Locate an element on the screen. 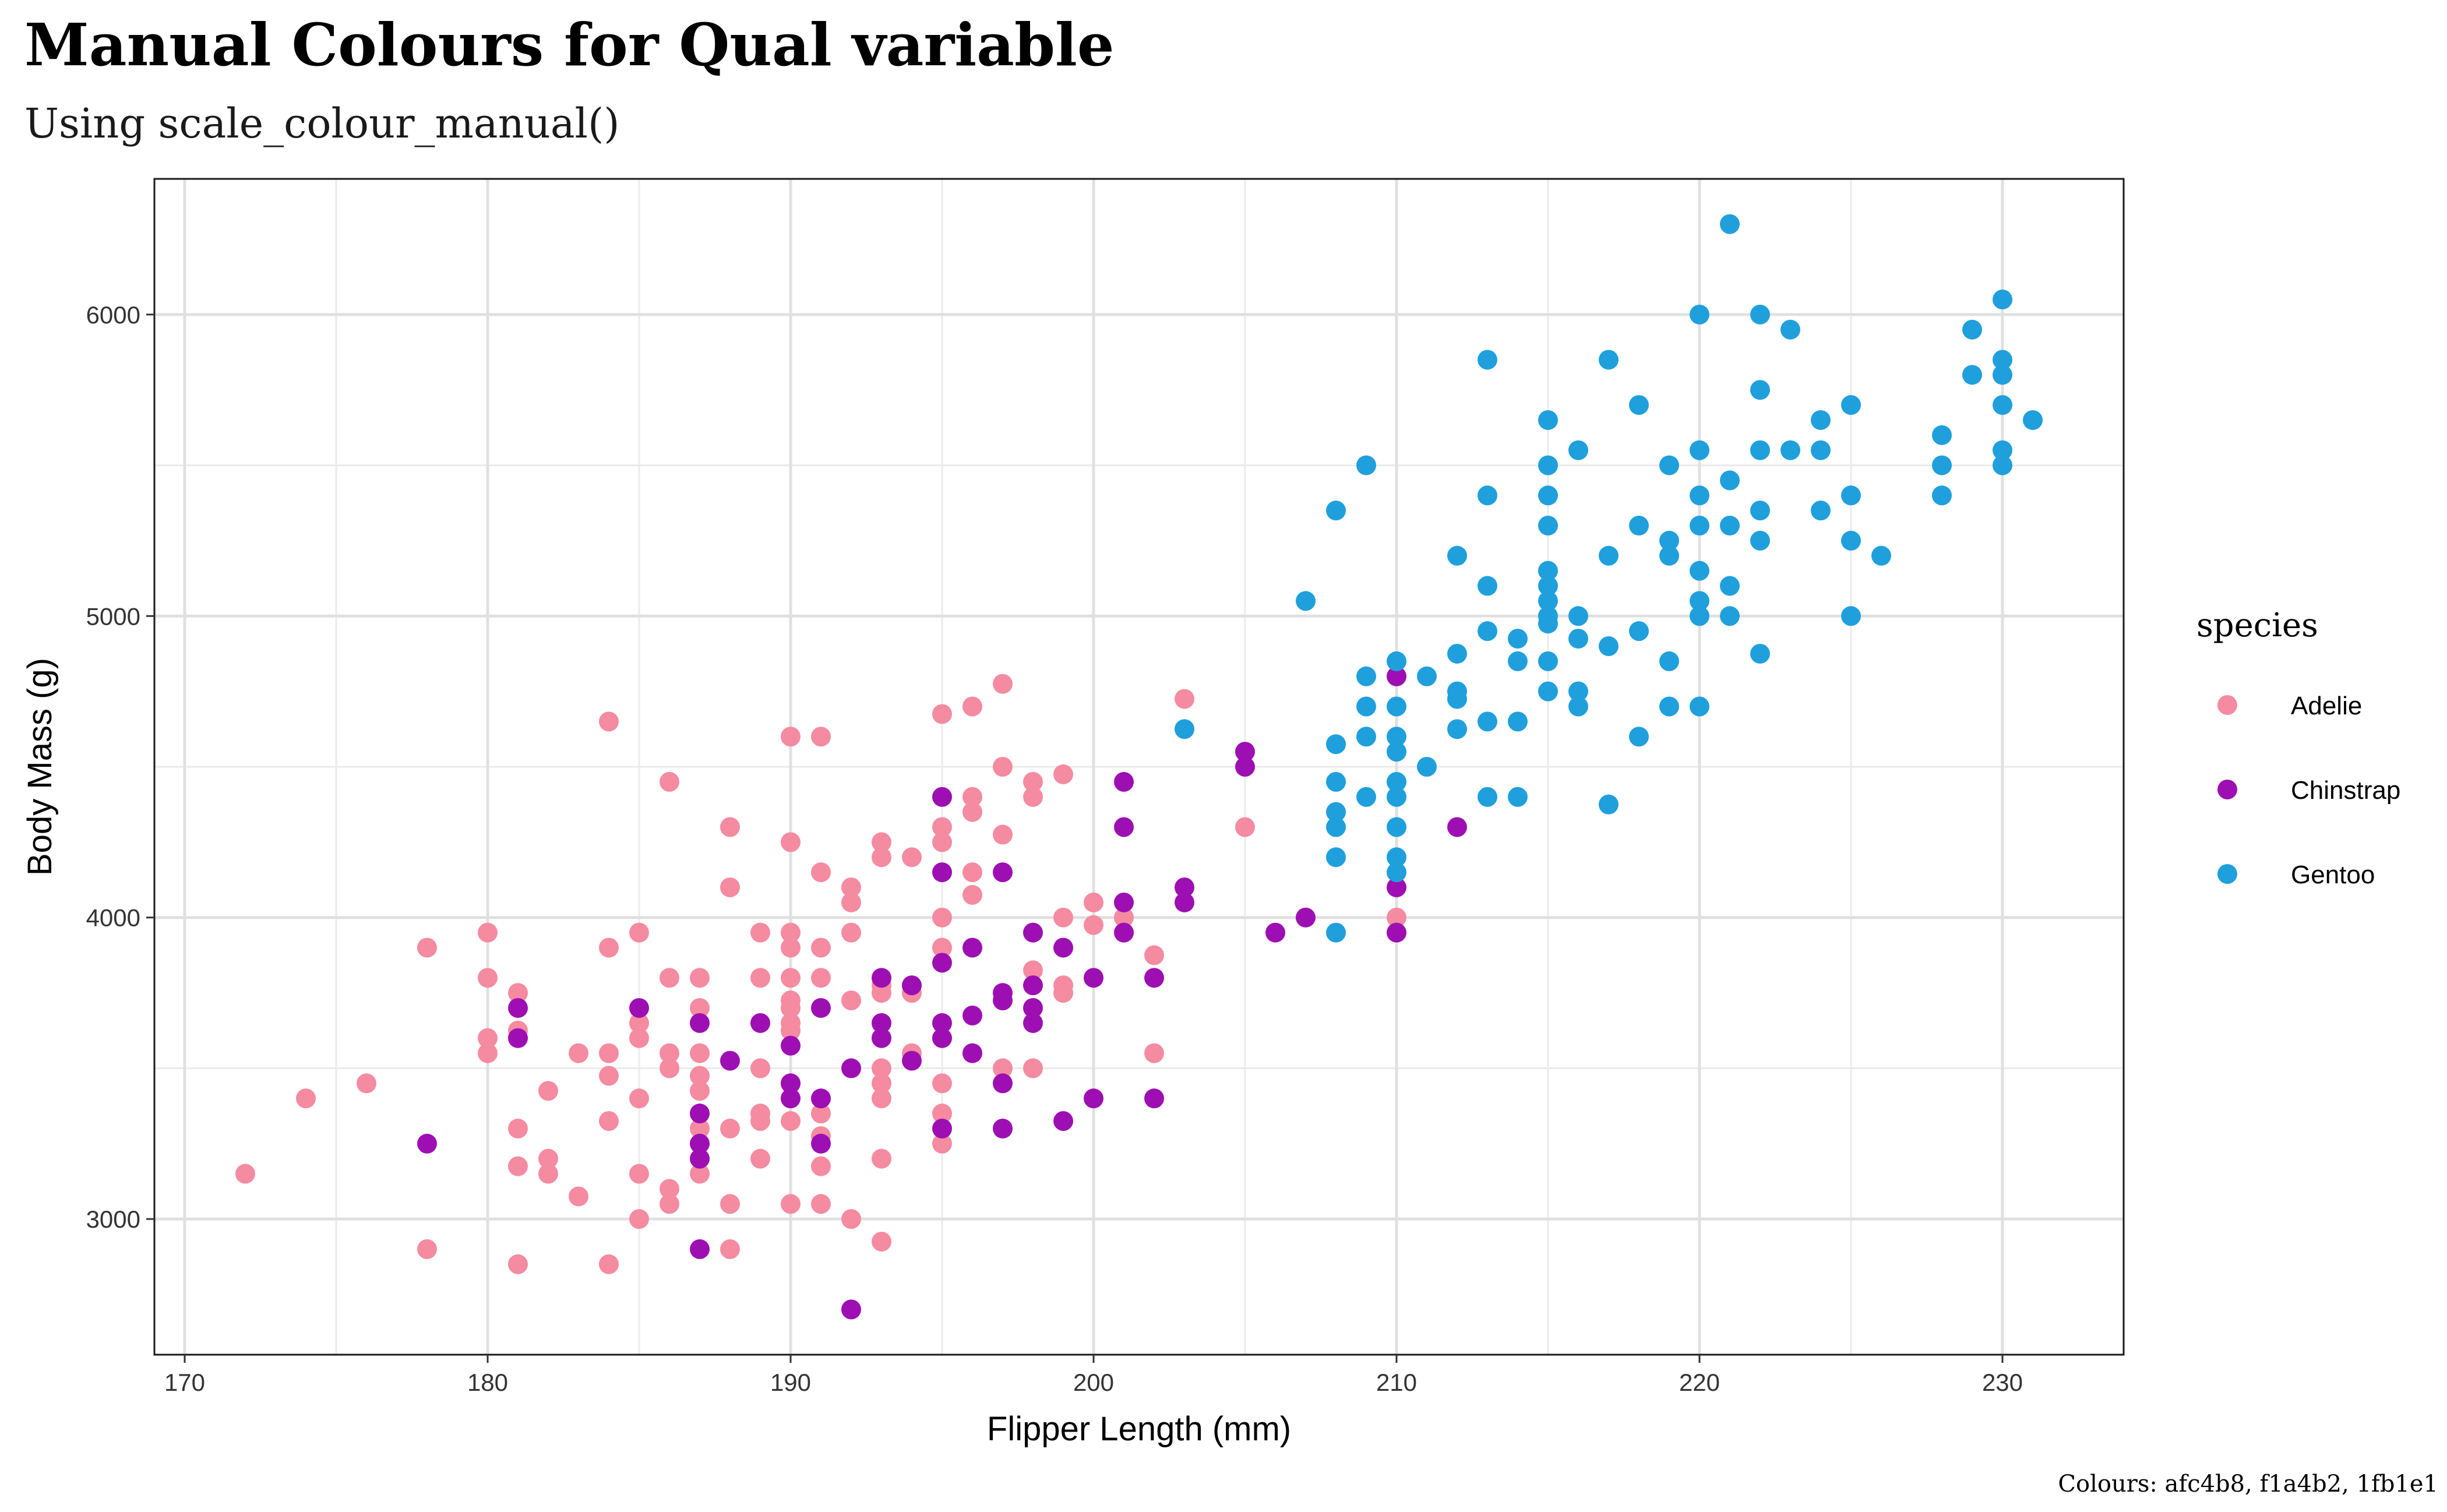 The width and height of the screenshot is (2447, 1512). x-tick-label: 200 is located at coordinates (1093, 1382).